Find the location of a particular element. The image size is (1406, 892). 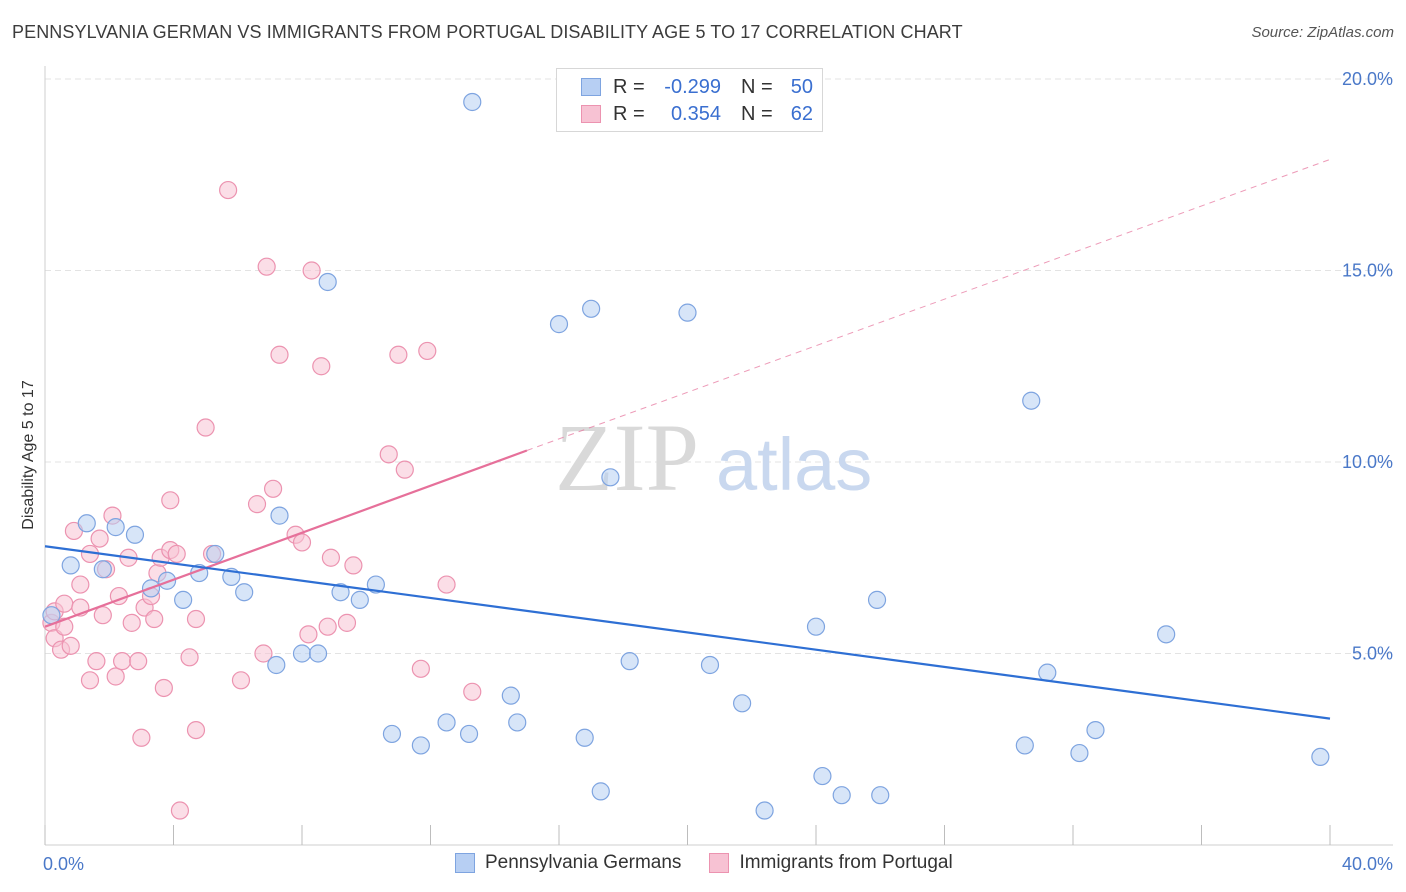

legend-label: Pennsylvania Germans is located at coordinates (583, 862).